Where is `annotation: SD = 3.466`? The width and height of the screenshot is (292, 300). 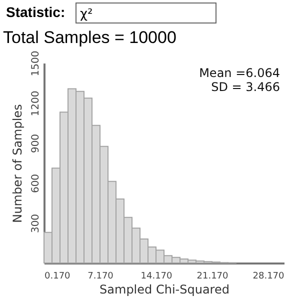 annotation: SD = 3.466 is located at coordinates (245, 87).